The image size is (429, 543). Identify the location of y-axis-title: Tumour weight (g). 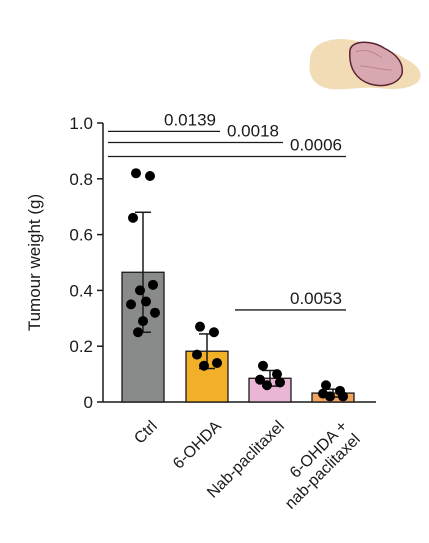
(34, 262).